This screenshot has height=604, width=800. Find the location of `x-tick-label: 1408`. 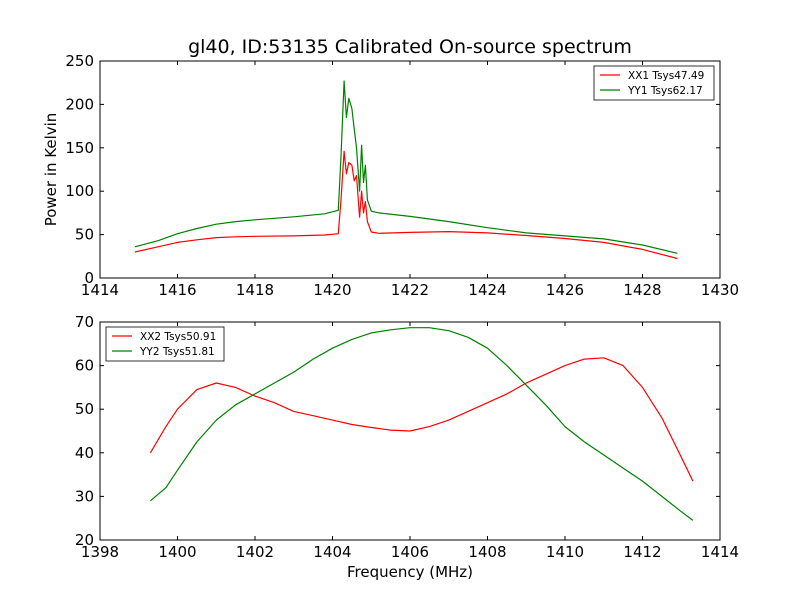

x-tick-label: 1408 is located at coordinates (487, 552).